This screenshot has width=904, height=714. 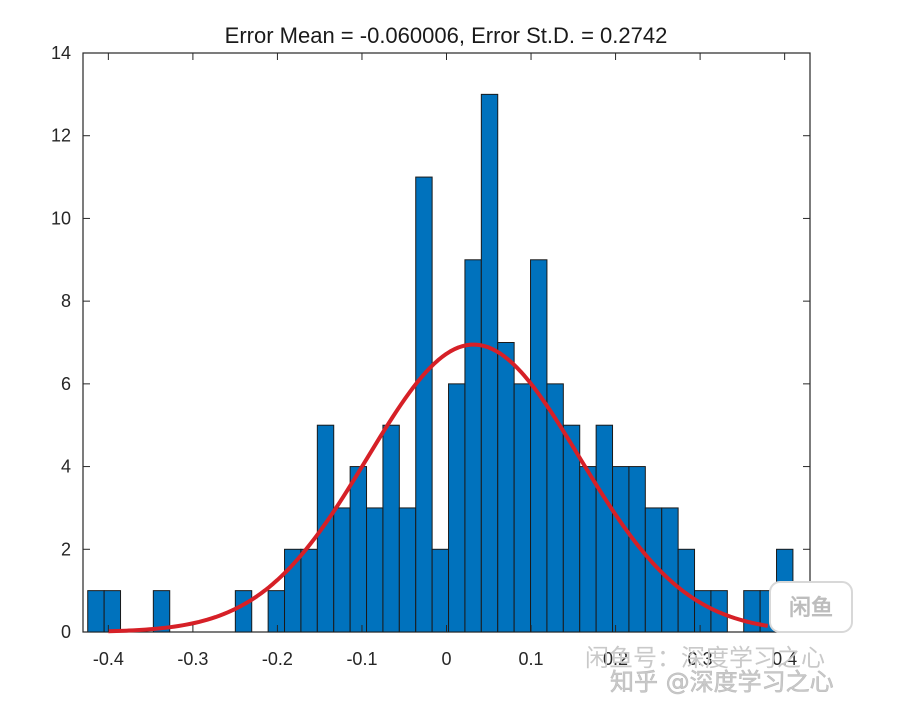 I want to click on y-tick-label: 14, so click(x=61, y=53).